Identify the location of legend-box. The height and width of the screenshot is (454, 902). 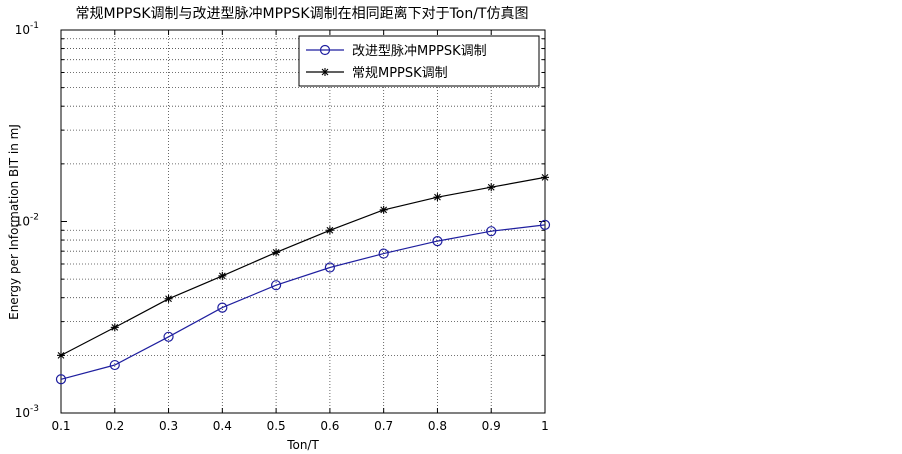
(419, 61).